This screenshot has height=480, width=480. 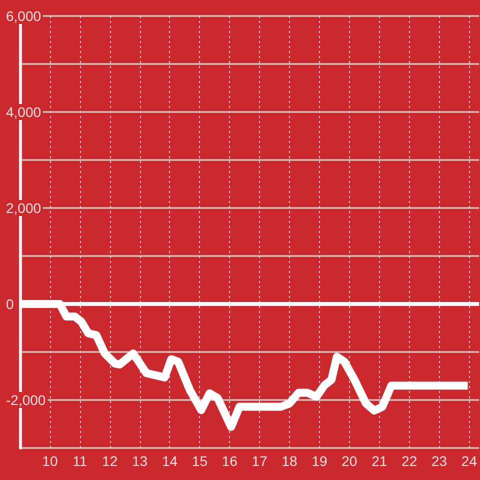 What do you see at coordinates (200, 461) in the screenshot?
I see `x-tick-label: 15` at bounding box center [200, 461].